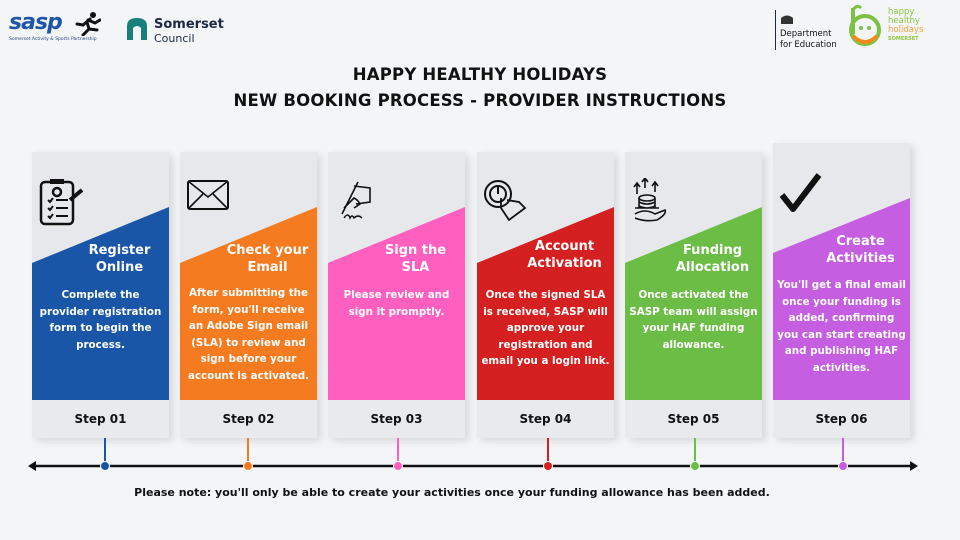  I want to click on sasp-logo-subtitle: Somerset Activity & Sports Partnership, so click(53, 39).